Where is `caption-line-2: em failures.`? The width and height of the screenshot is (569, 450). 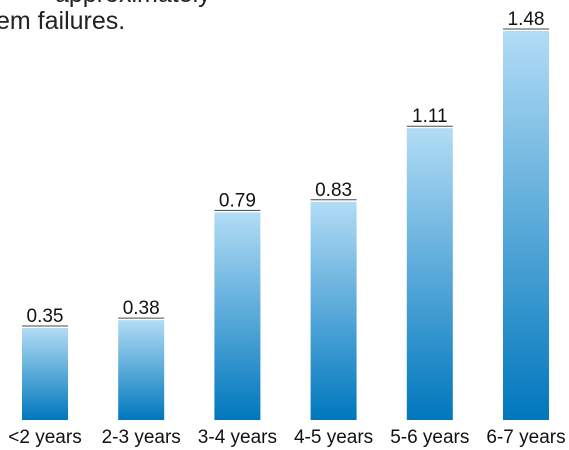
caption-line-2: em failures. is located at coordinates (63, 21).